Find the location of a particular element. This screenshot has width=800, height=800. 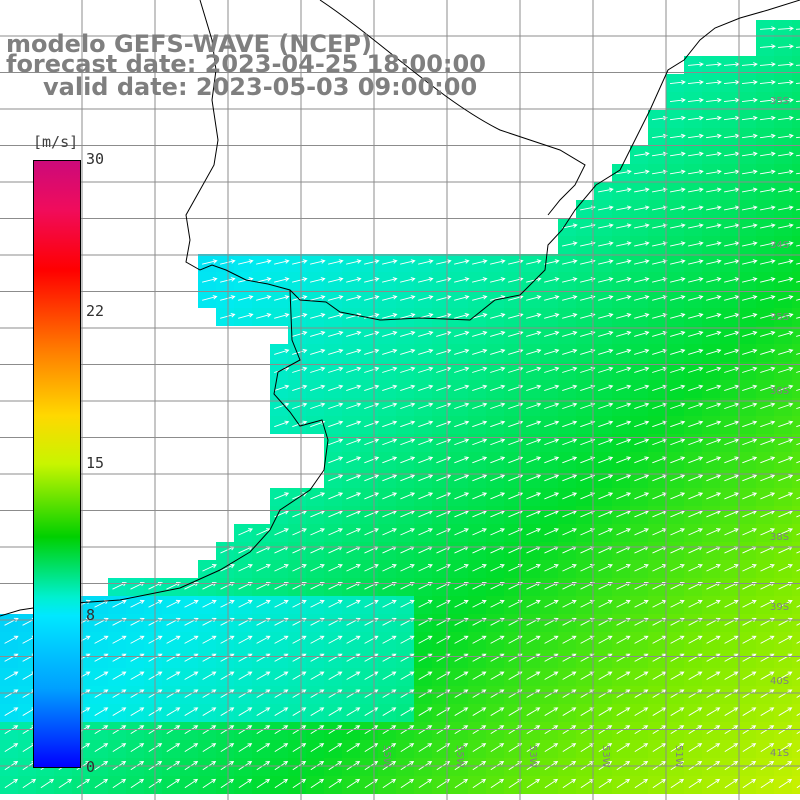

longitude-label: 55W is located at coordinates (459, 756).